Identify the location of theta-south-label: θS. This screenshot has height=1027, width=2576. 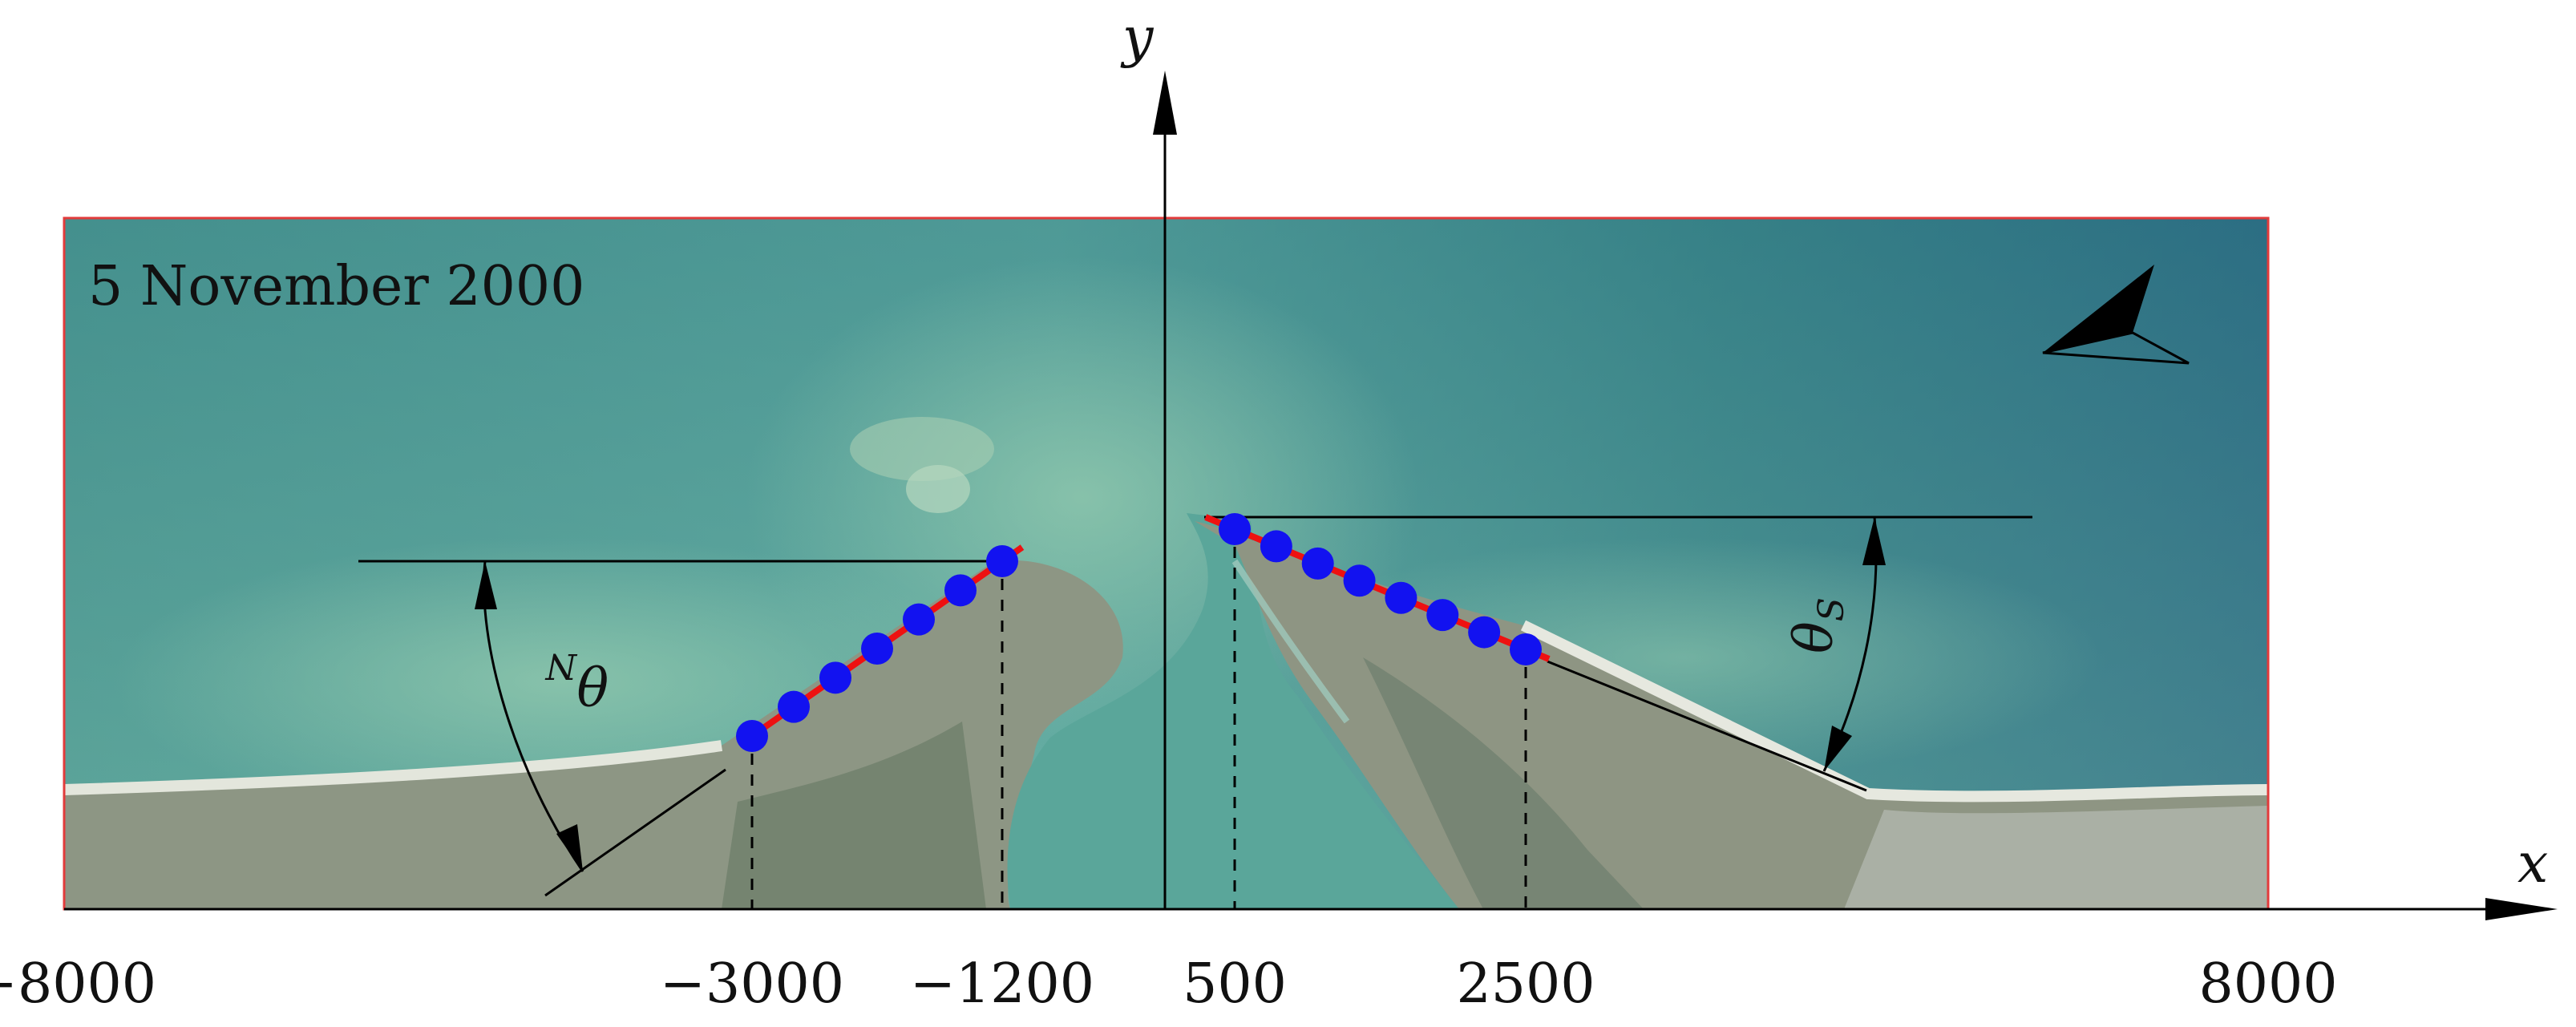
(1817, 625).